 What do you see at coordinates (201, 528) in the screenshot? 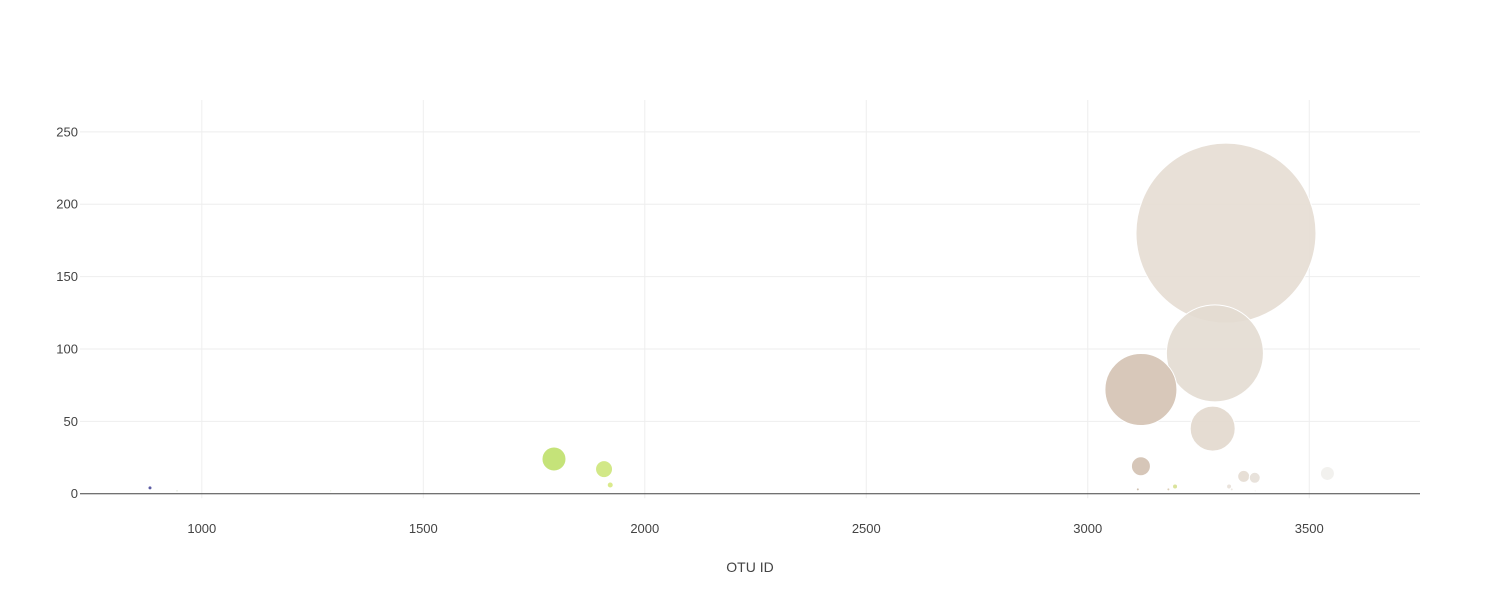
I see `x-tick-label: 1000` at bounding box center [201, 528].